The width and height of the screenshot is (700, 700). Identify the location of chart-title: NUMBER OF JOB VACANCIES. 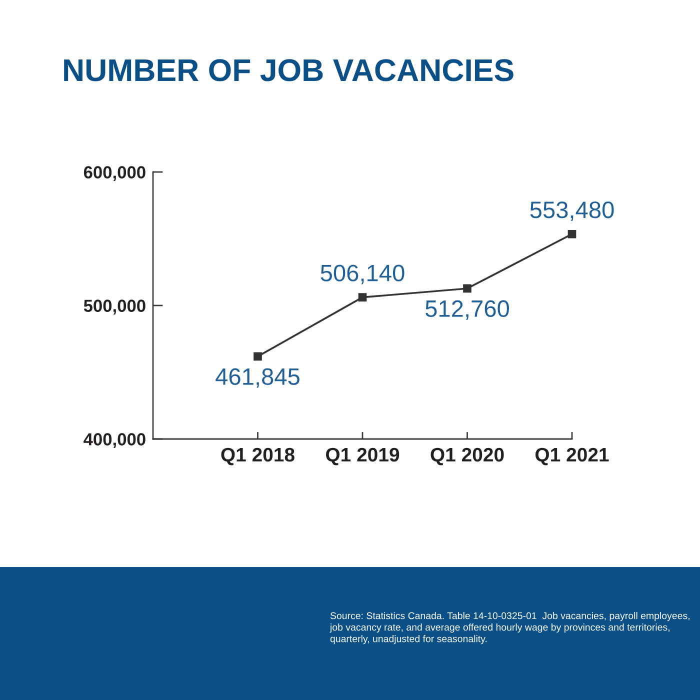
(289, 70).